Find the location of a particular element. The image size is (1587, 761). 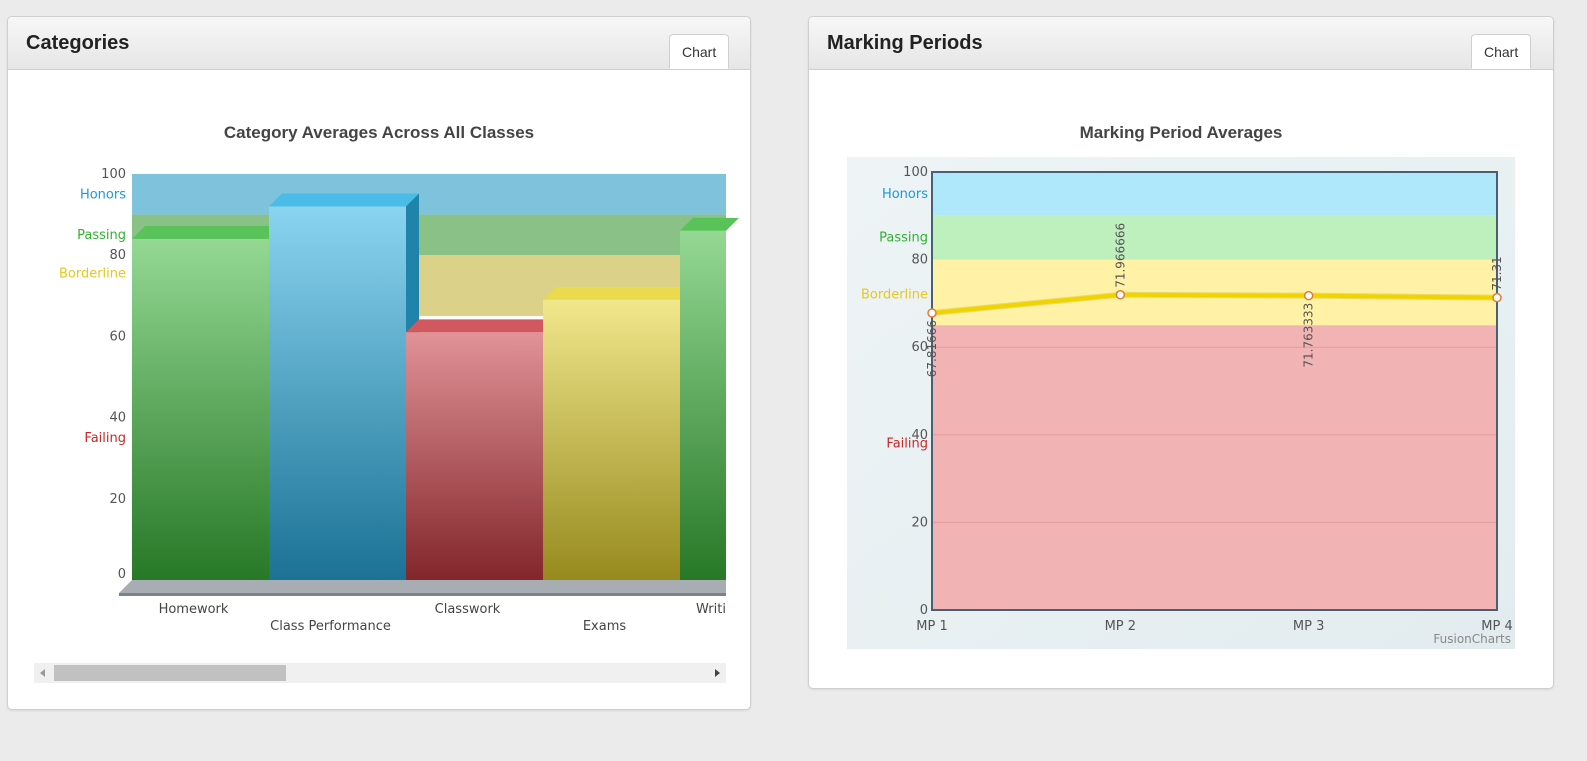

category-label: Exams is located at coordinates (605, 626).